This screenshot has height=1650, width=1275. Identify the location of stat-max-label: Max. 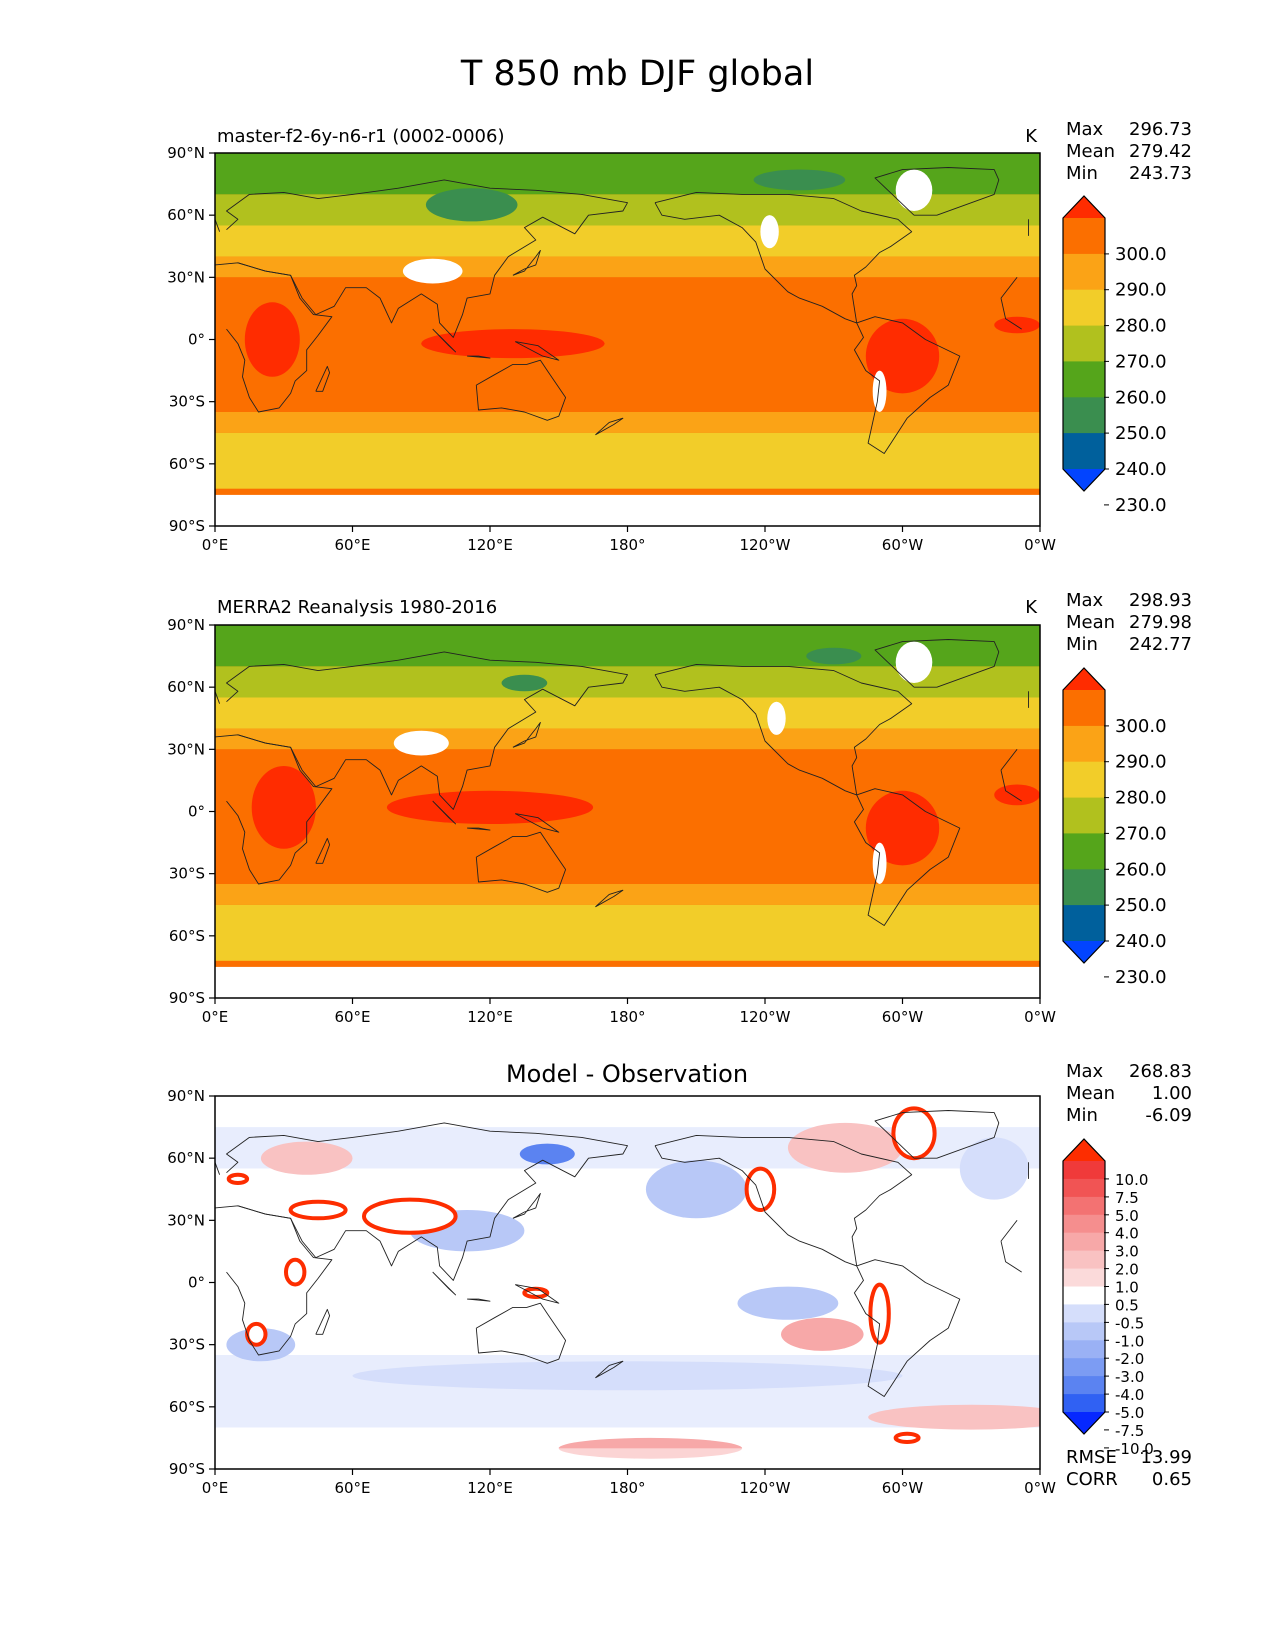
(1085, 600).